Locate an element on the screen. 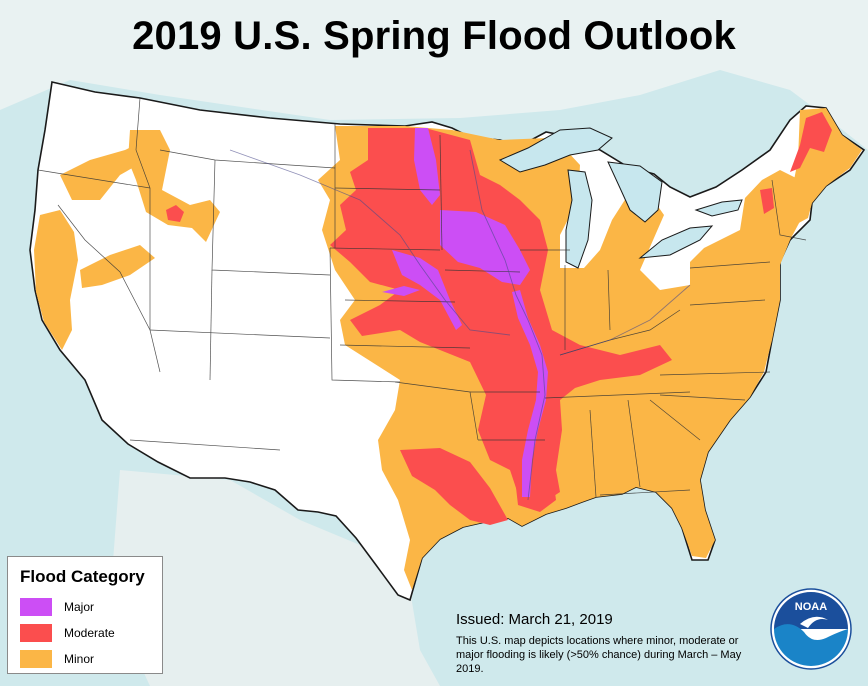 The height and width of the screenshot is (686, 868). border-new-mexico-south is located at coordinates (205, 445).